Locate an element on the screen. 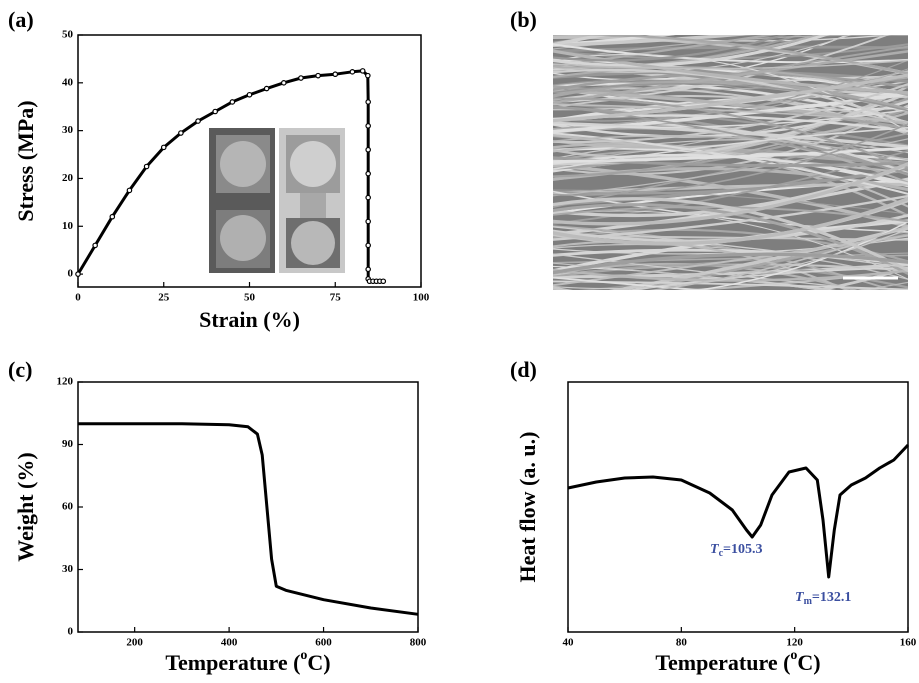 The image size is (919, 683). x-tick-label: 120 is located at coordinates (794, 643).